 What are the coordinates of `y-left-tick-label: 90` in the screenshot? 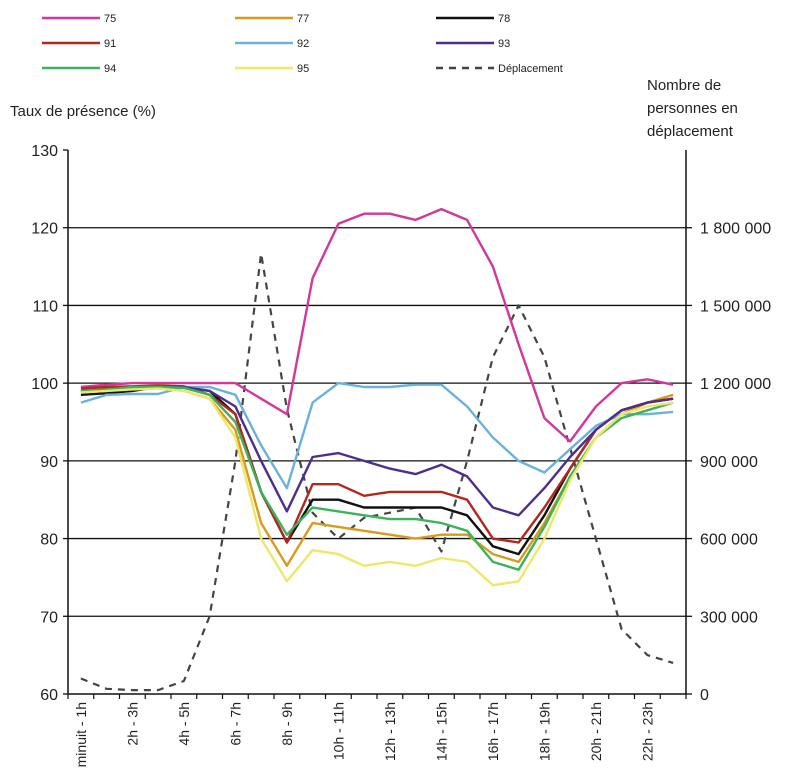 It's located at (49, 462).